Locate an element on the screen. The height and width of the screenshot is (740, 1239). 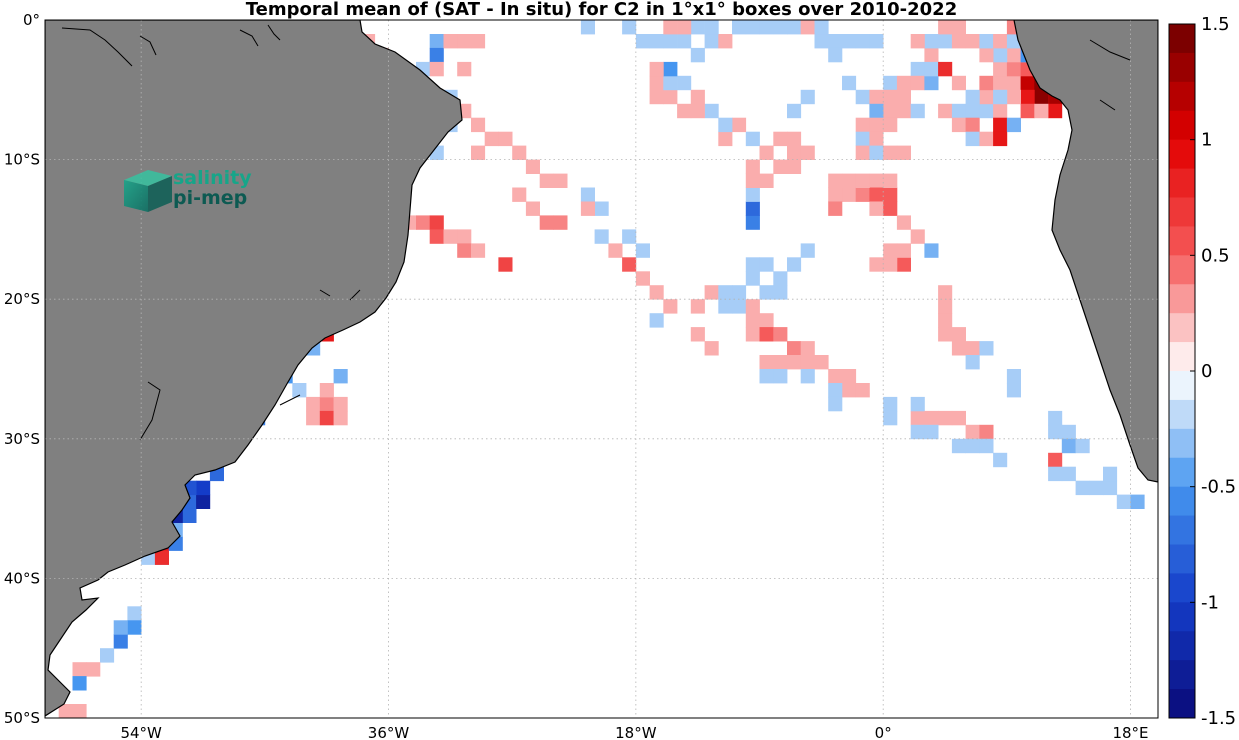
lat-tick-label: 10°S is located at coordinates (22, 160).